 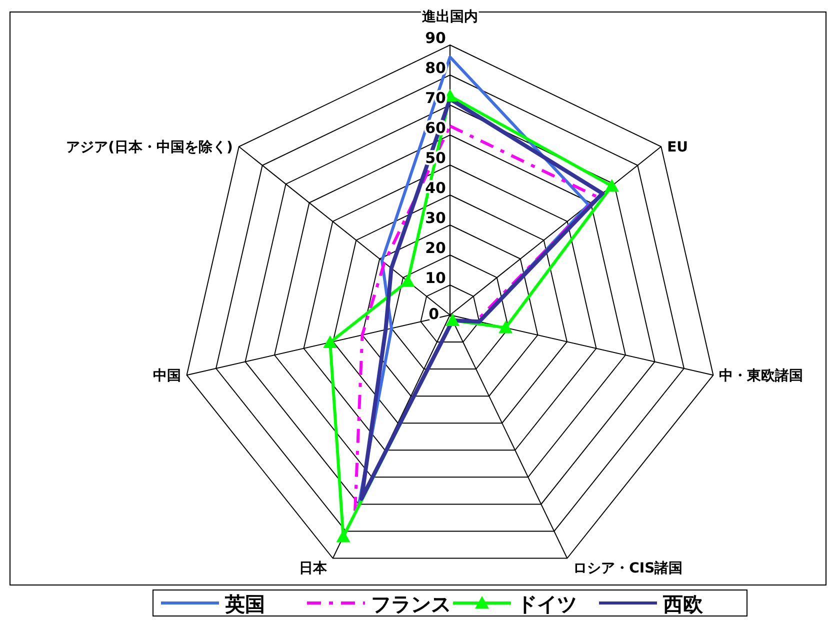 What do you see at coordinates (411, 604) in the screenshot?
I see `legend-label: フランス` at bounding box center [411, 604].